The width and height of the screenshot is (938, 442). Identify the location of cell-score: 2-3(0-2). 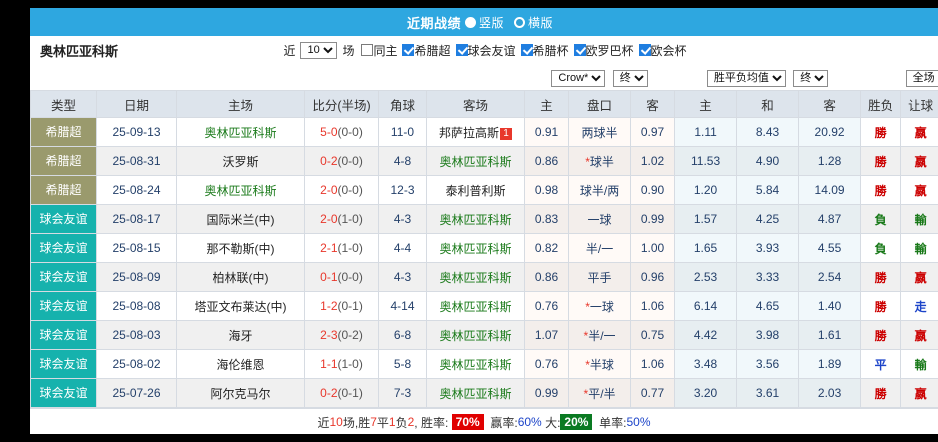
(341, 335).